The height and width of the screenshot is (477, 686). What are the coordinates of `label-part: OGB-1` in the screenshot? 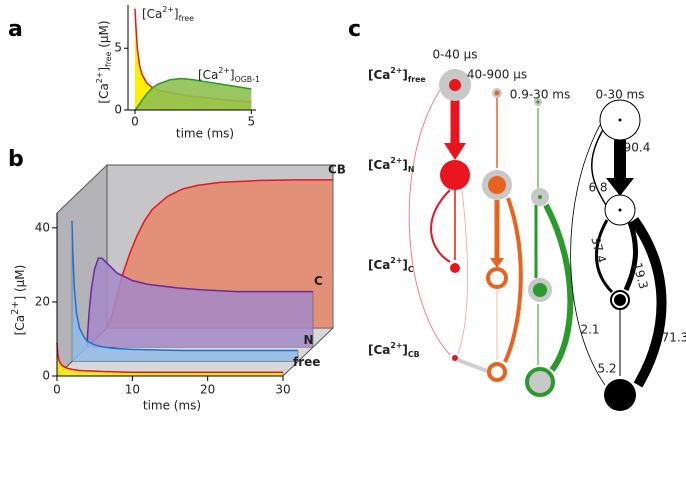 It's located at (247, 79).